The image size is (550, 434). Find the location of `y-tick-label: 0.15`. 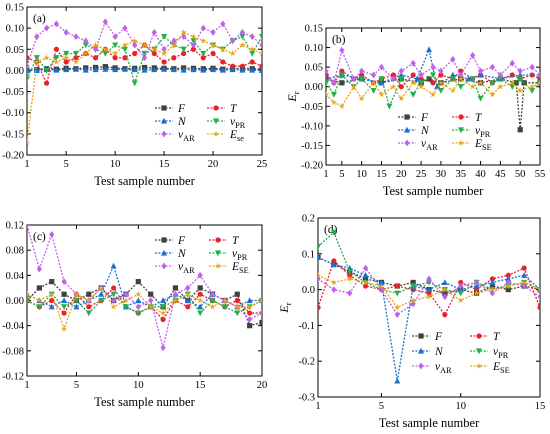

y-tick-label: 0.15 is located at coordinates (15, 8).